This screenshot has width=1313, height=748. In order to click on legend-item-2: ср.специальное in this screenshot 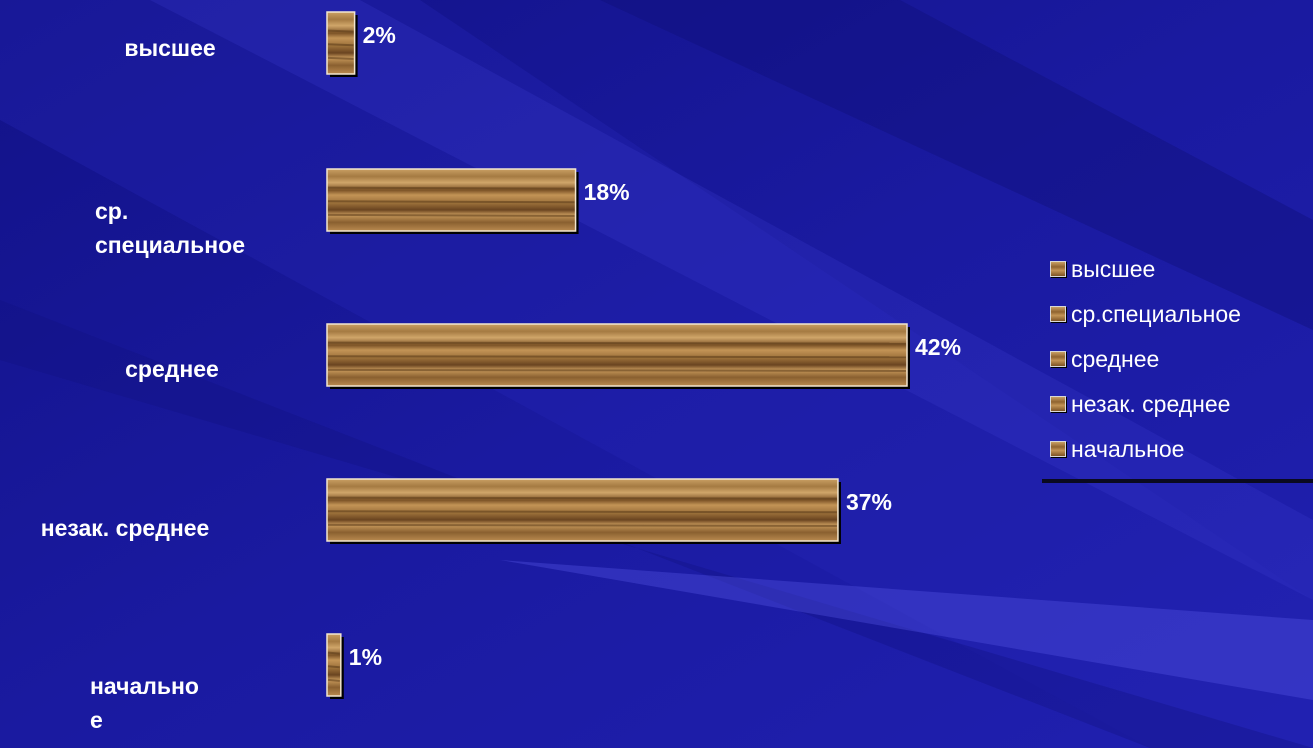, I will do `click(1145, 314)`.